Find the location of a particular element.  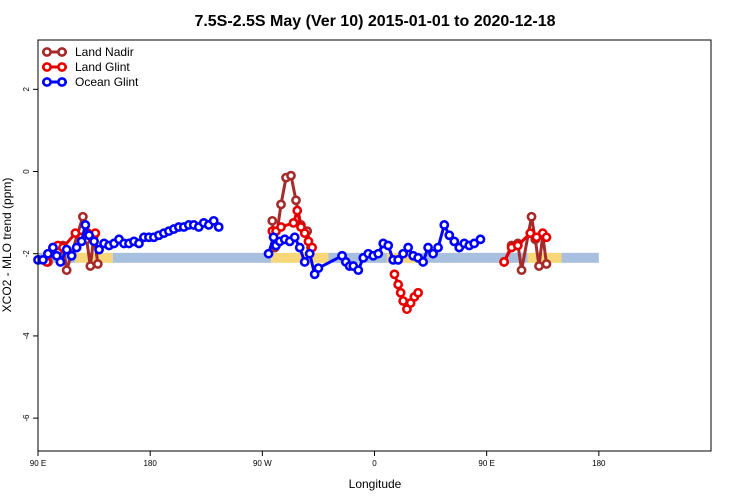

series-ocean-glint is located at coordinates (259, 247).